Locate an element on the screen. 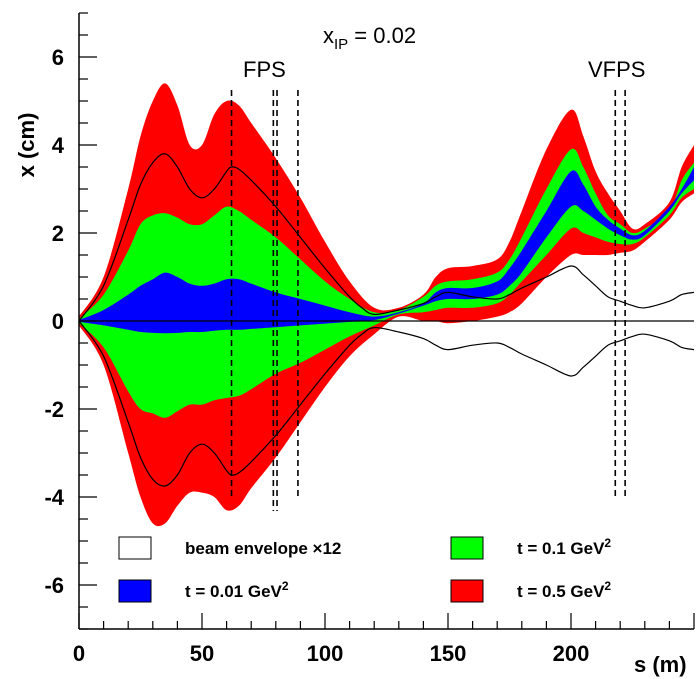  x-tick-label: 200 is located at coordinates (571, 653).